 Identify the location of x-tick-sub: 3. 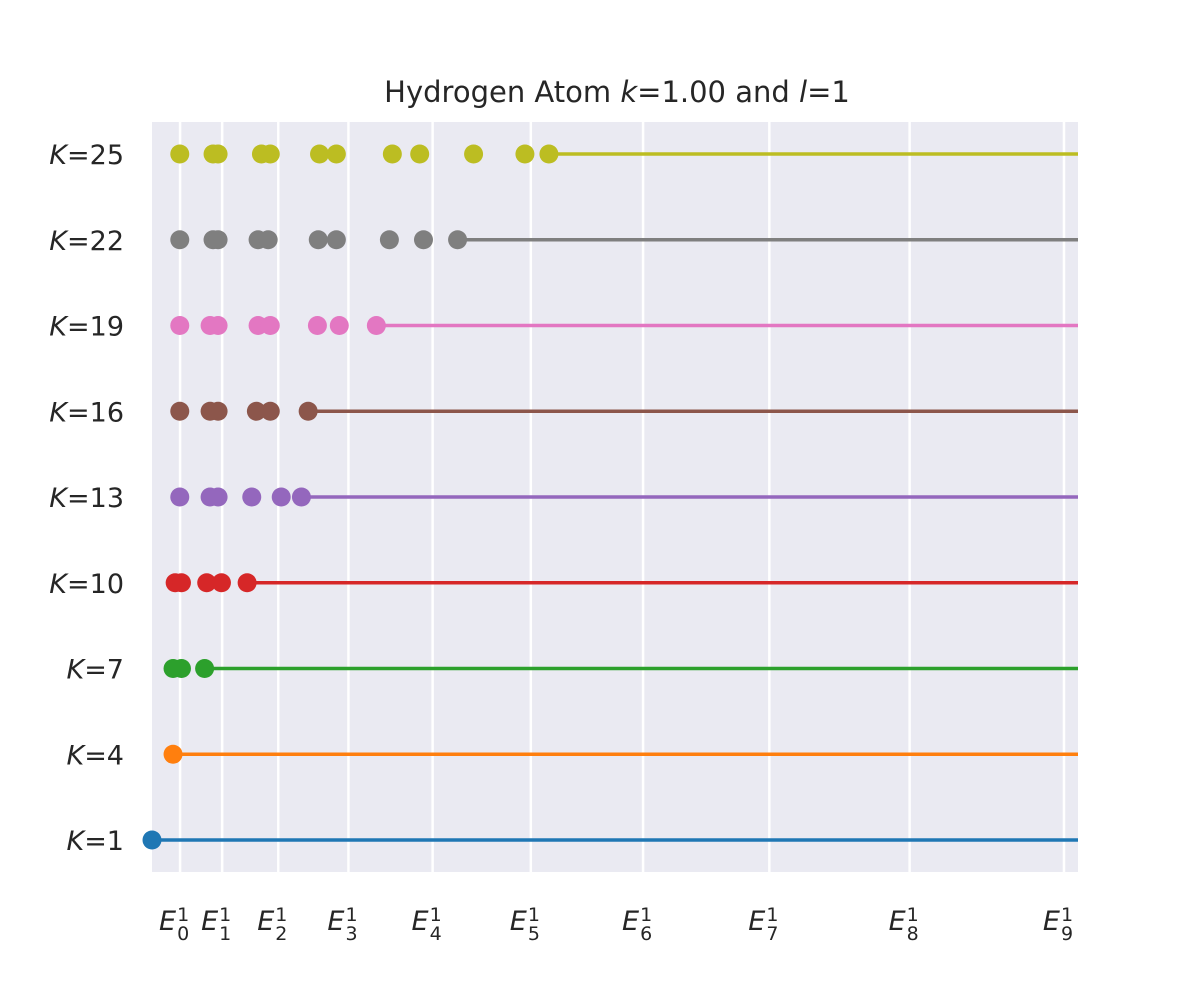
(351, 934).